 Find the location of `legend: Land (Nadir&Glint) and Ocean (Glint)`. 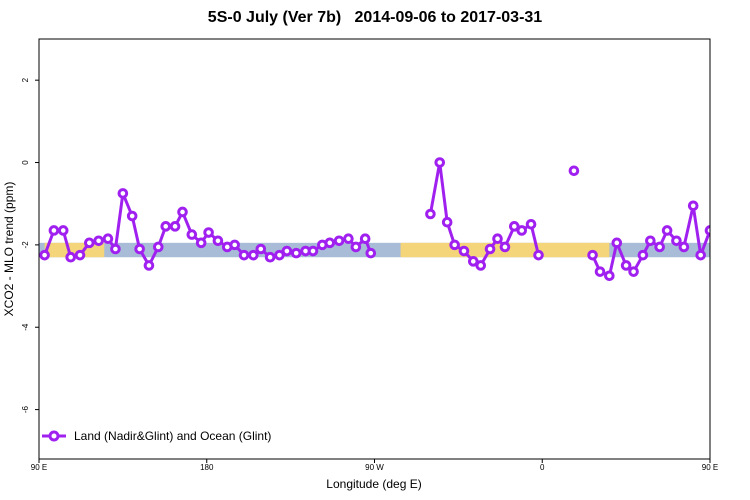

legend: Land (Nadir&Glint) and Ocean (Glint) is located at coordinates (156, 436).